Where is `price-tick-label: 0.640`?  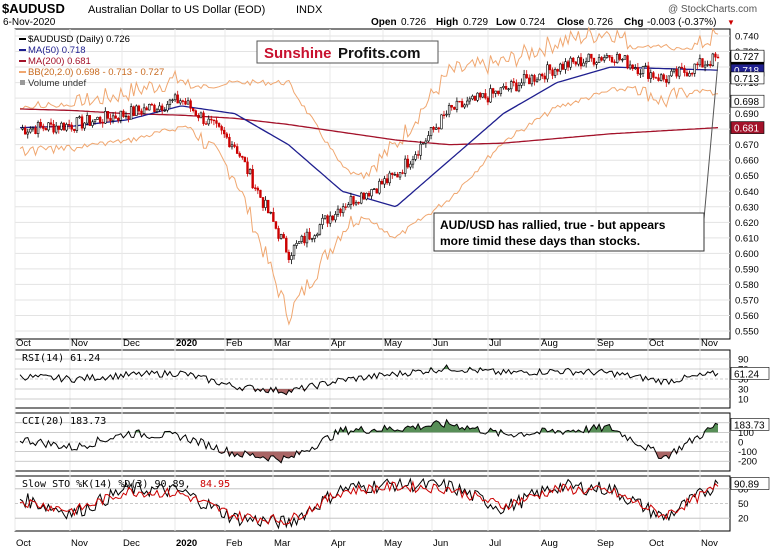
price-tick-label: 0.640 is located at coordinates (747, 192).